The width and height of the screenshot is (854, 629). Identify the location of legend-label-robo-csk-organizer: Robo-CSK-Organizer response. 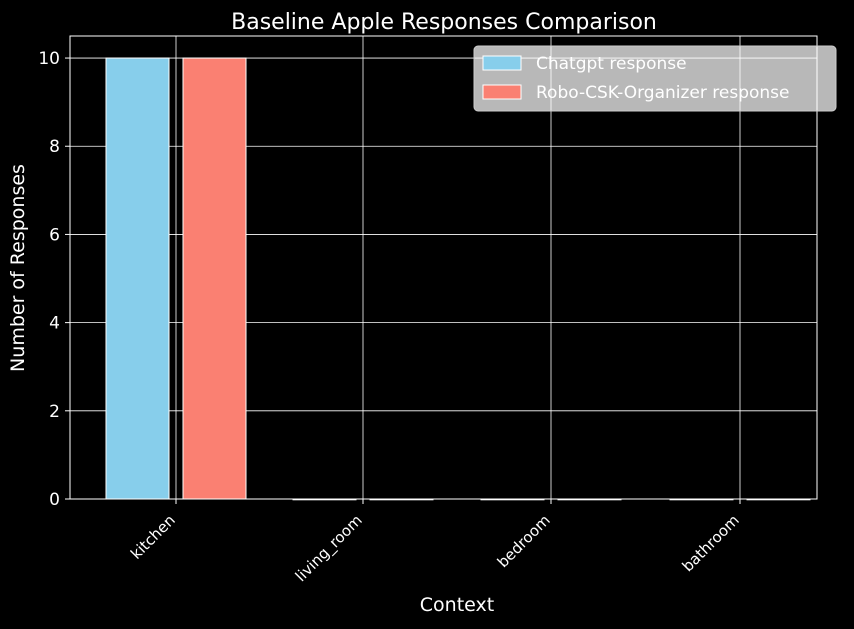
(663, 93).